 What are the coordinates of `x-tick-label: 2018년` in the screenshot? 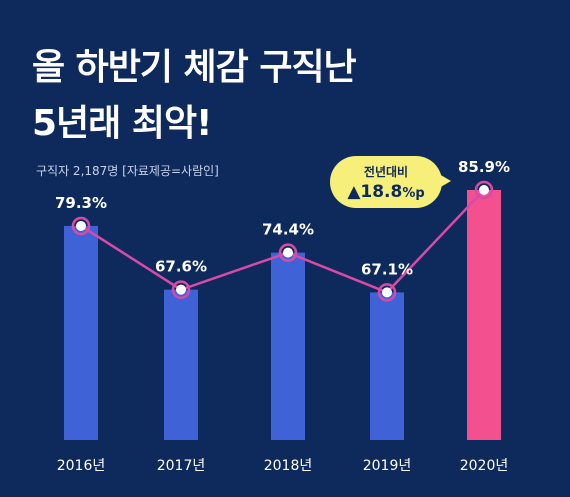 It's located at (288, 466).